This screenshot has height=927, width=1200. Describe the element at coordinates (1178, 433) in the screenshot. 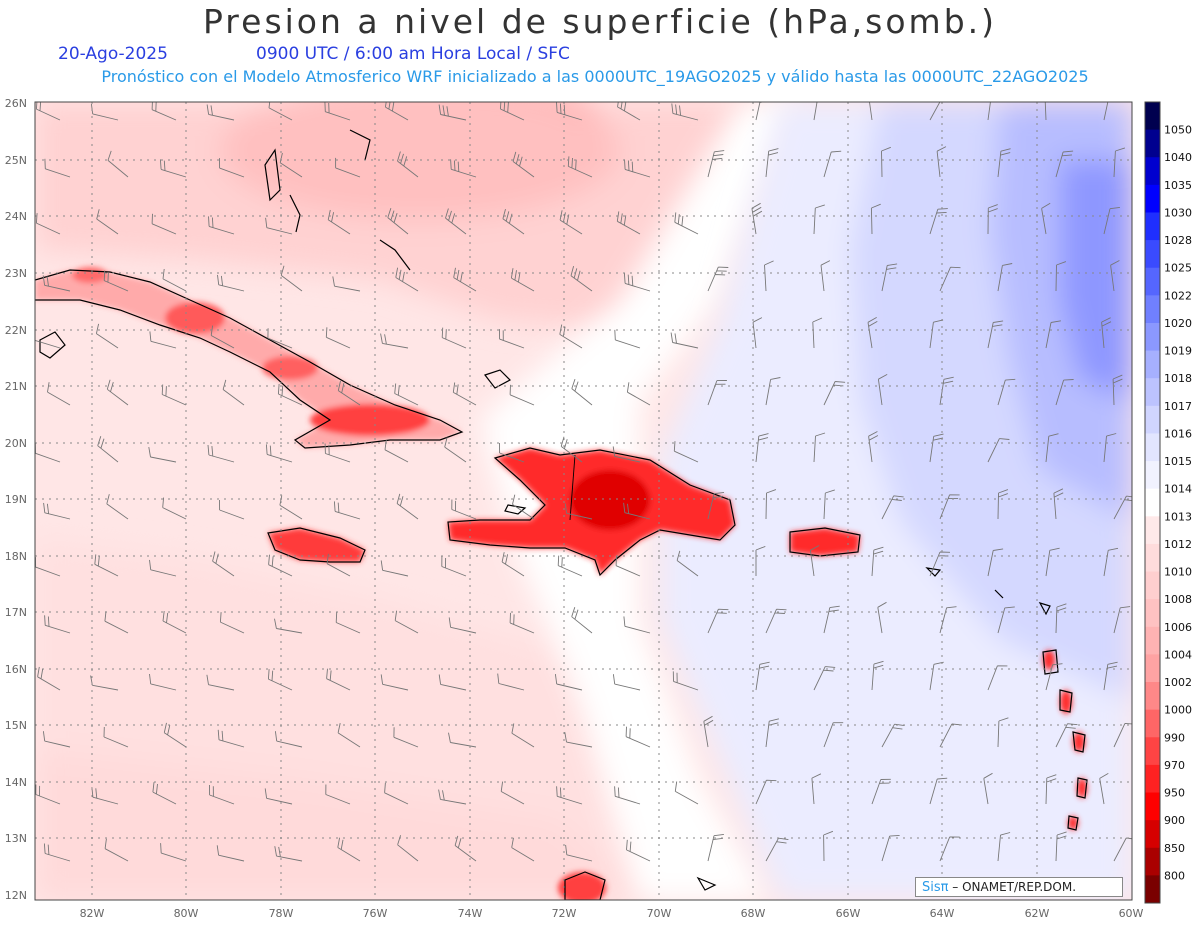

I see `colorbar-label: 1016` at that location.